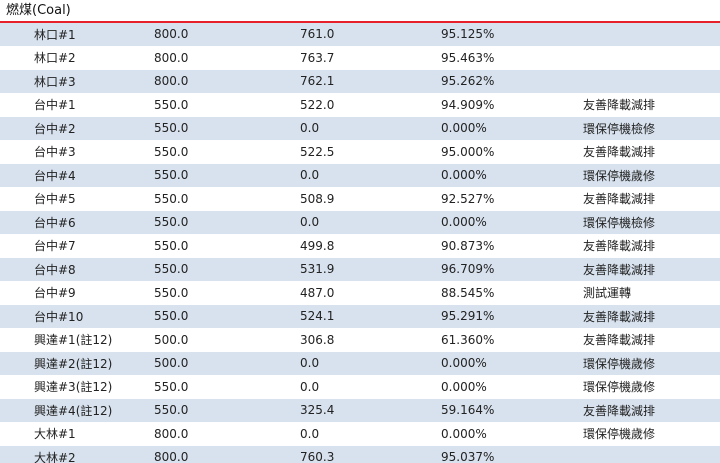  What do you see at coordinates (94, 387) in the screenshot?
I see `unit-name: 興達#3(註12)` at bounding box center [94, 387].